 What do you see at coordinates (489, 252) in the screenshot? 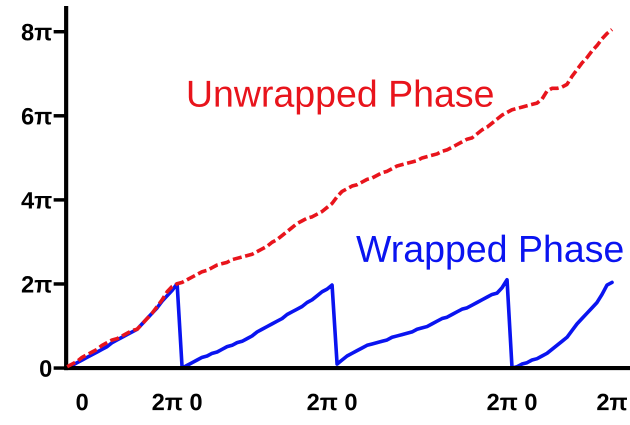
I see `series-label: Wrapped Phase` at bounding box center [489, 252].